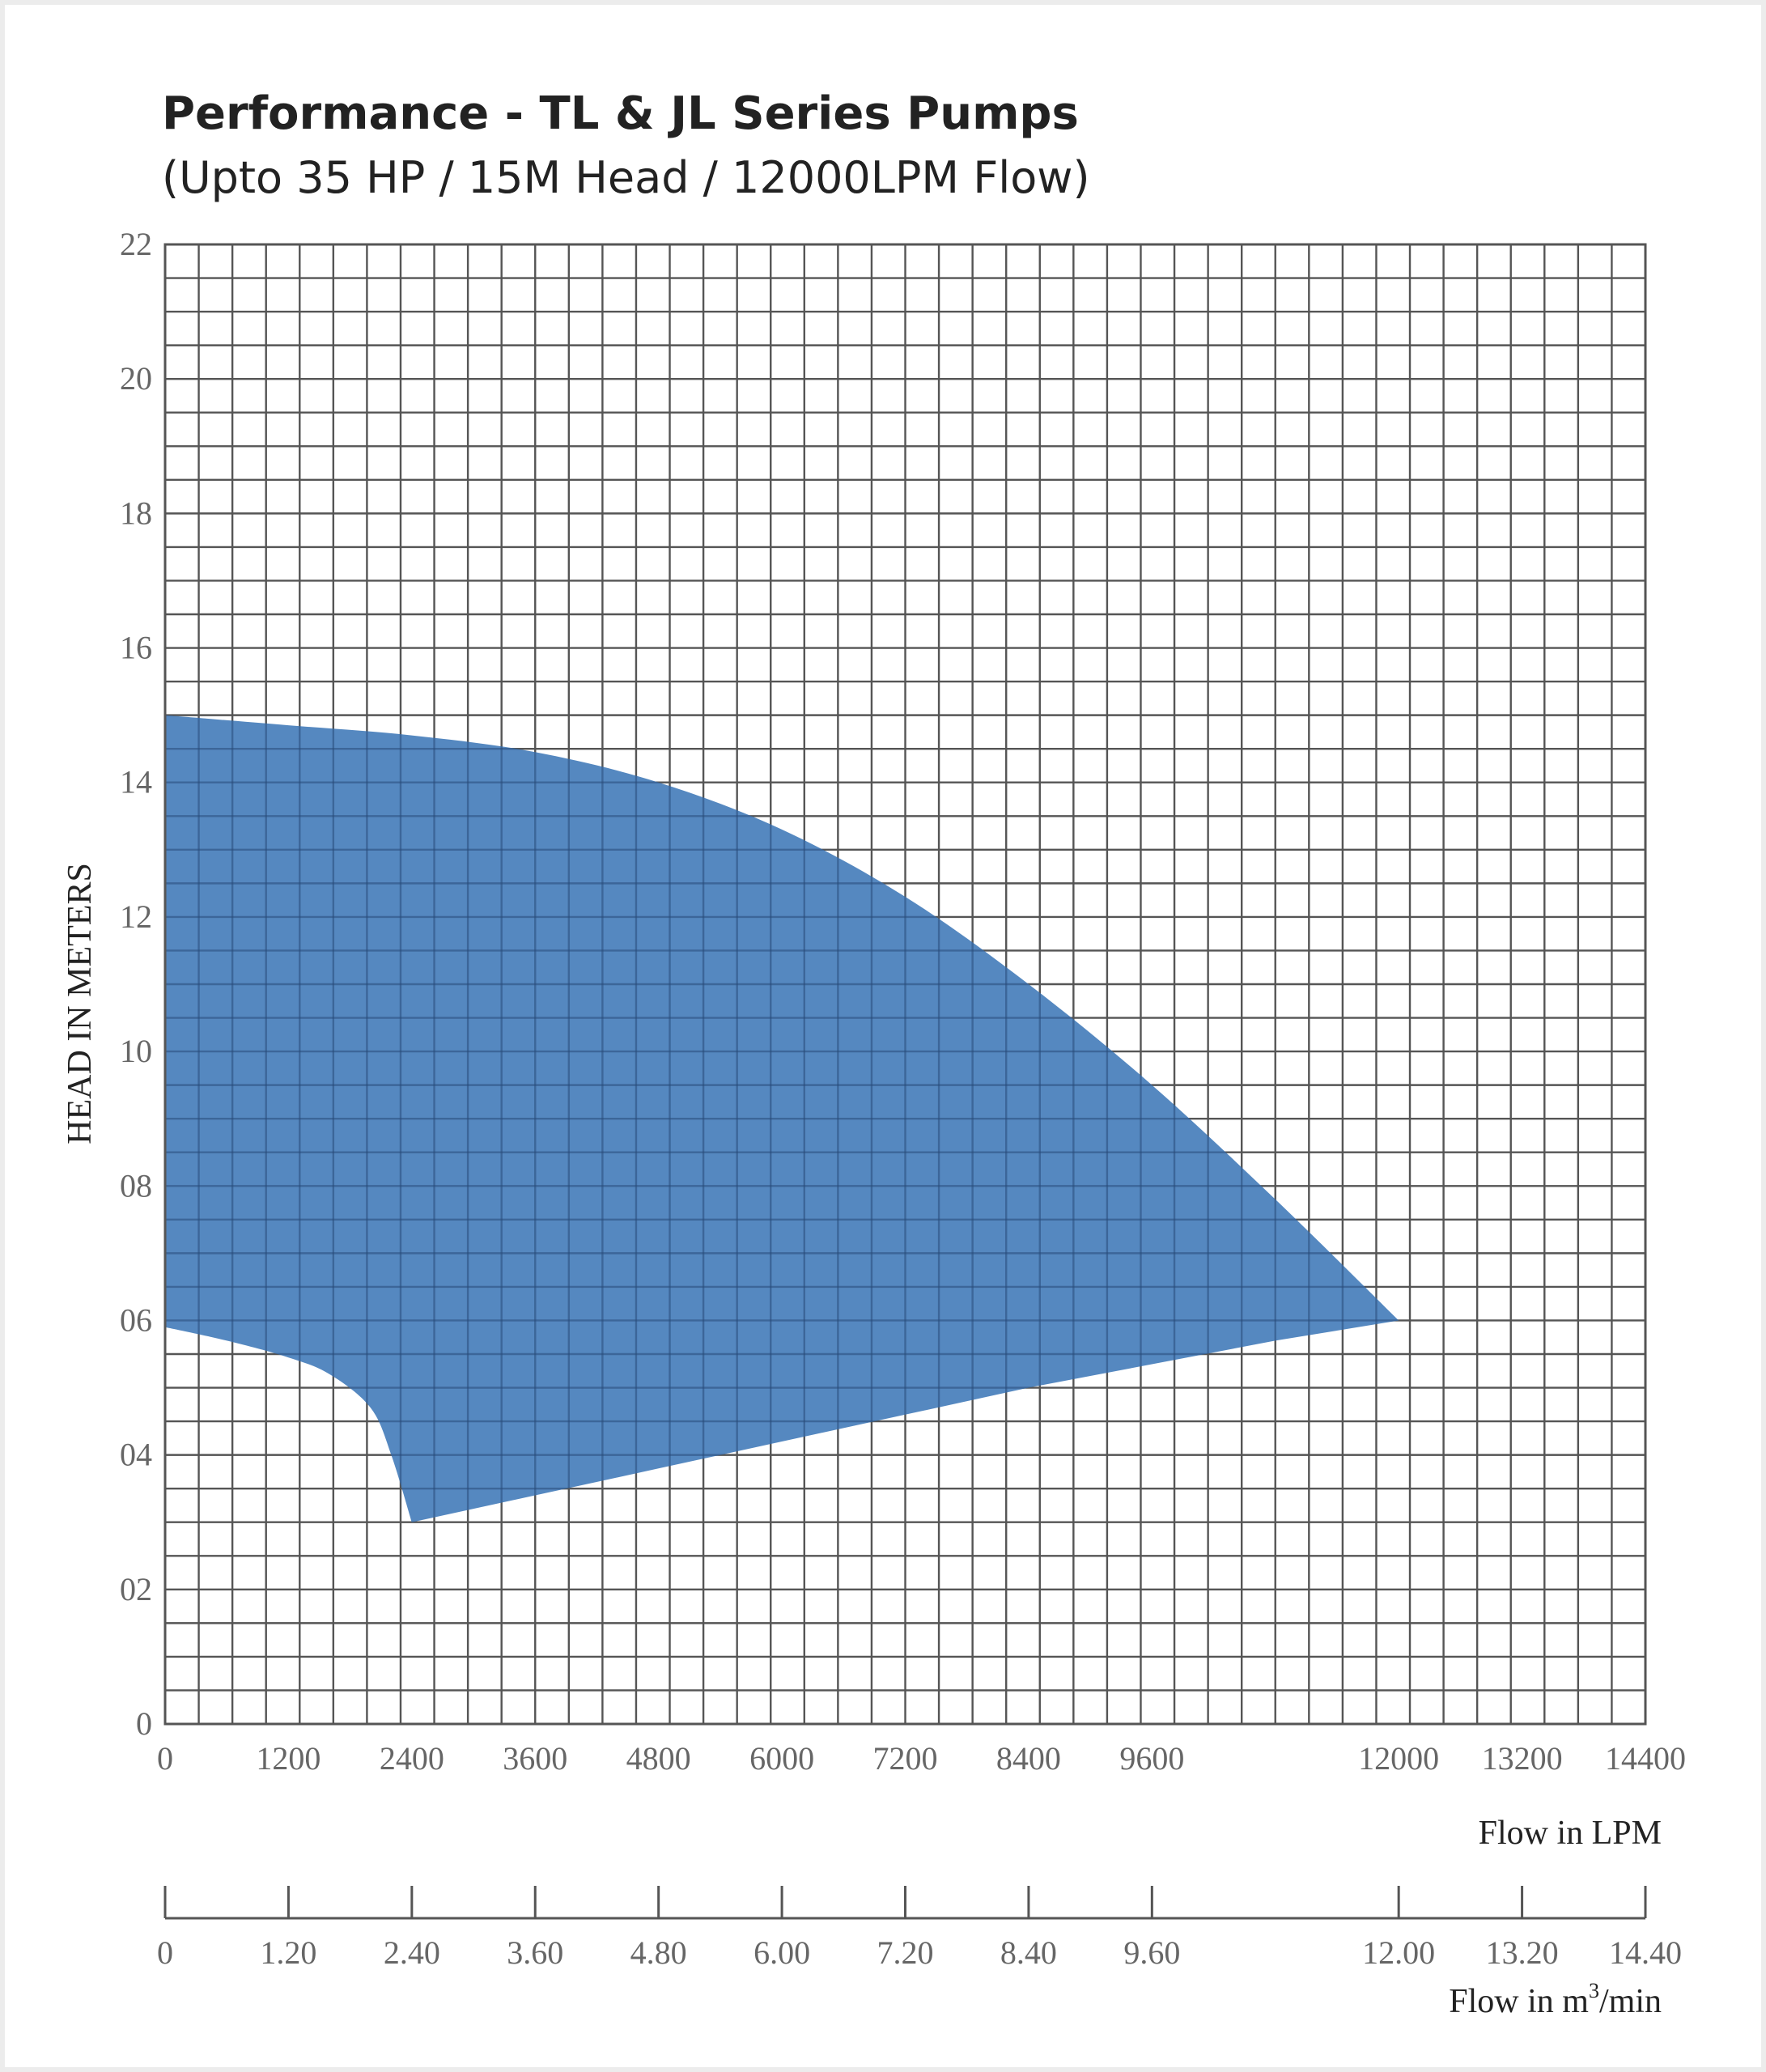 This screenshot has height=2072, width=1766. Describe the element at coordinates (626, 177) in the screenshot. I see `chart-subtitle: (Upto 35 HP / 15M Head / 12000LPM Flow)` at that location.